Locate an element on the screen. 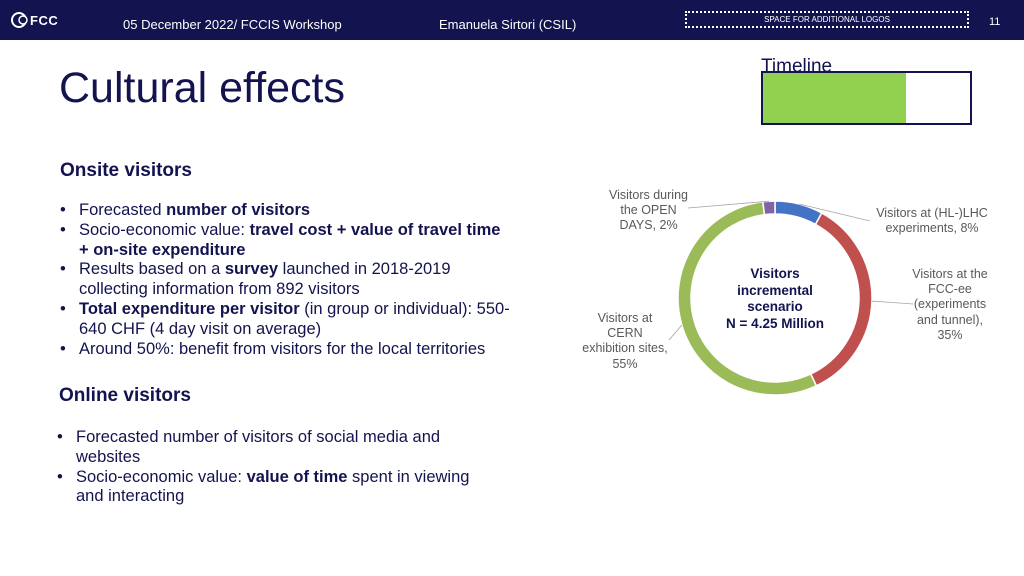 The image size is (1024, 576). emphasis-text: survey is located at coordinates (251, 269).